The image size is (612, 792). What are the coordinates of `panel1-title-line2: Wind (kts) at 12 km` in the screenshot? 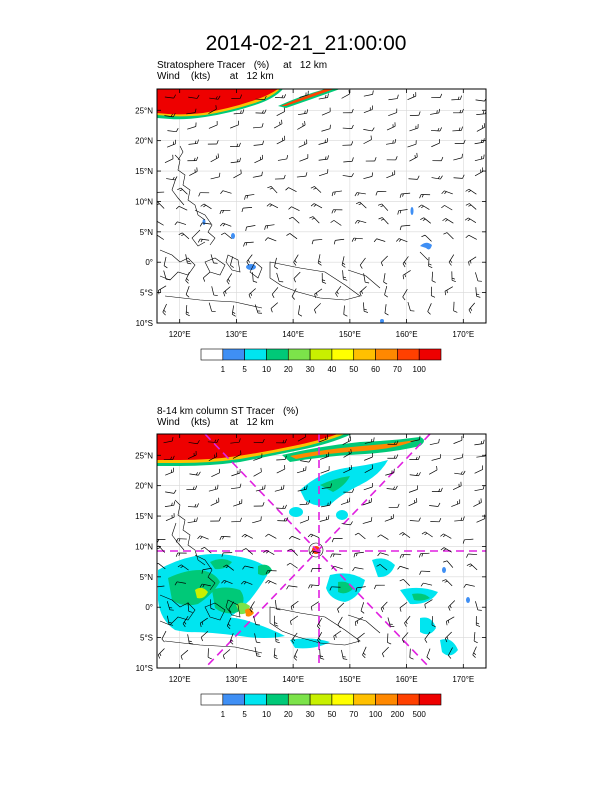 It's located at (215, 76).